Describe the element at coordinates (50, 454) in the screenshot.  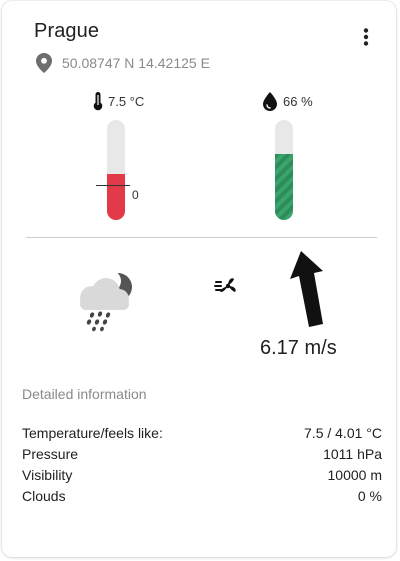
I see `detail-label: Pressure` at that location.